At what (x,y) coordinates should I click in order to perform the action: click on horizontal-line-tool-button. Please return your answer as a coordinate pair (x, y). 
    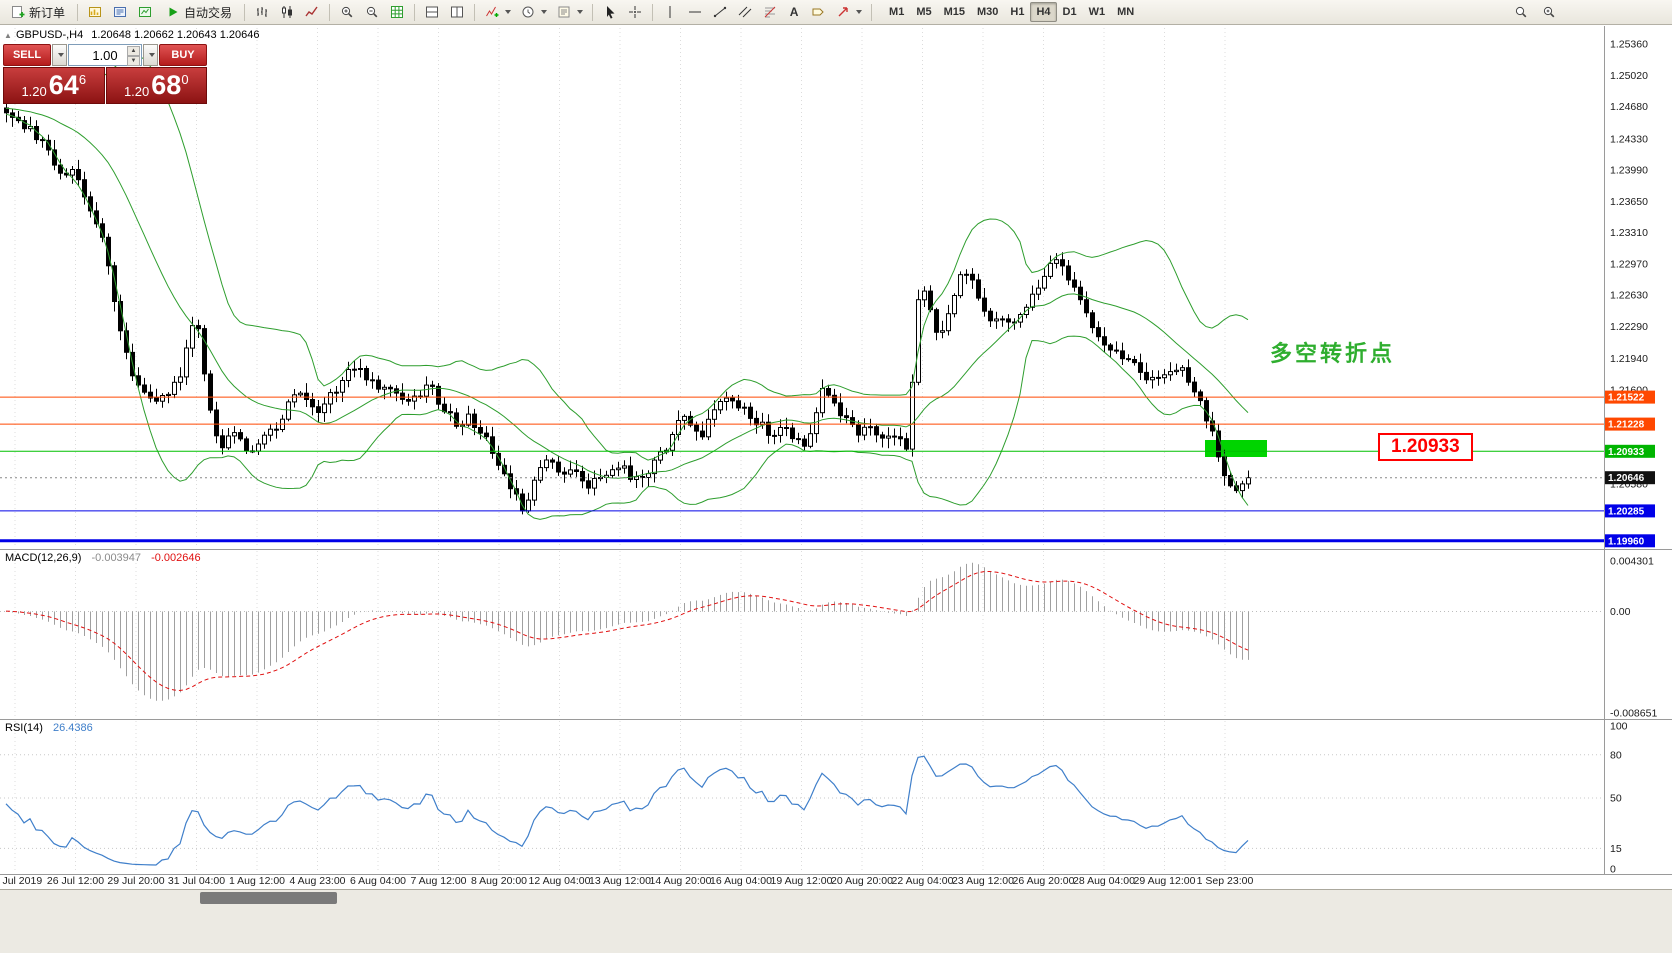
    Looking at the image, I should click on (695, 12).